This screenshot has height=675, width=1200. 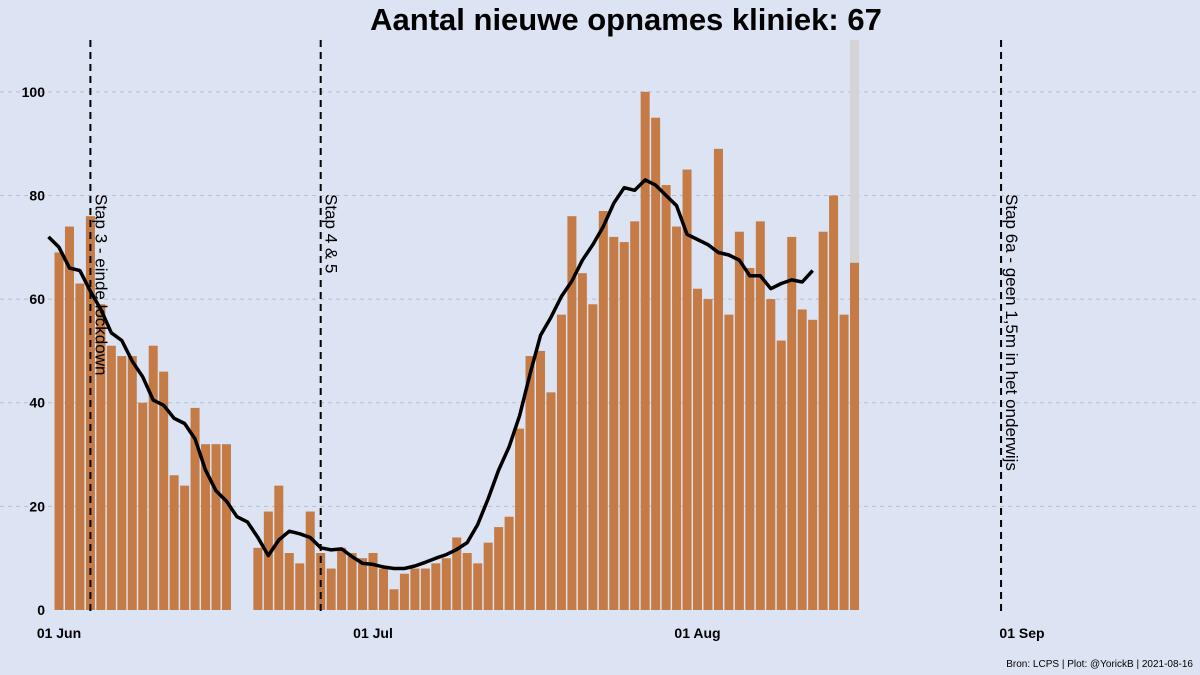 What do you see at coordinates (59, 633) in the screenshot?
I see `x-tick-label: 01 Jun` at bounding box center [59, 633].